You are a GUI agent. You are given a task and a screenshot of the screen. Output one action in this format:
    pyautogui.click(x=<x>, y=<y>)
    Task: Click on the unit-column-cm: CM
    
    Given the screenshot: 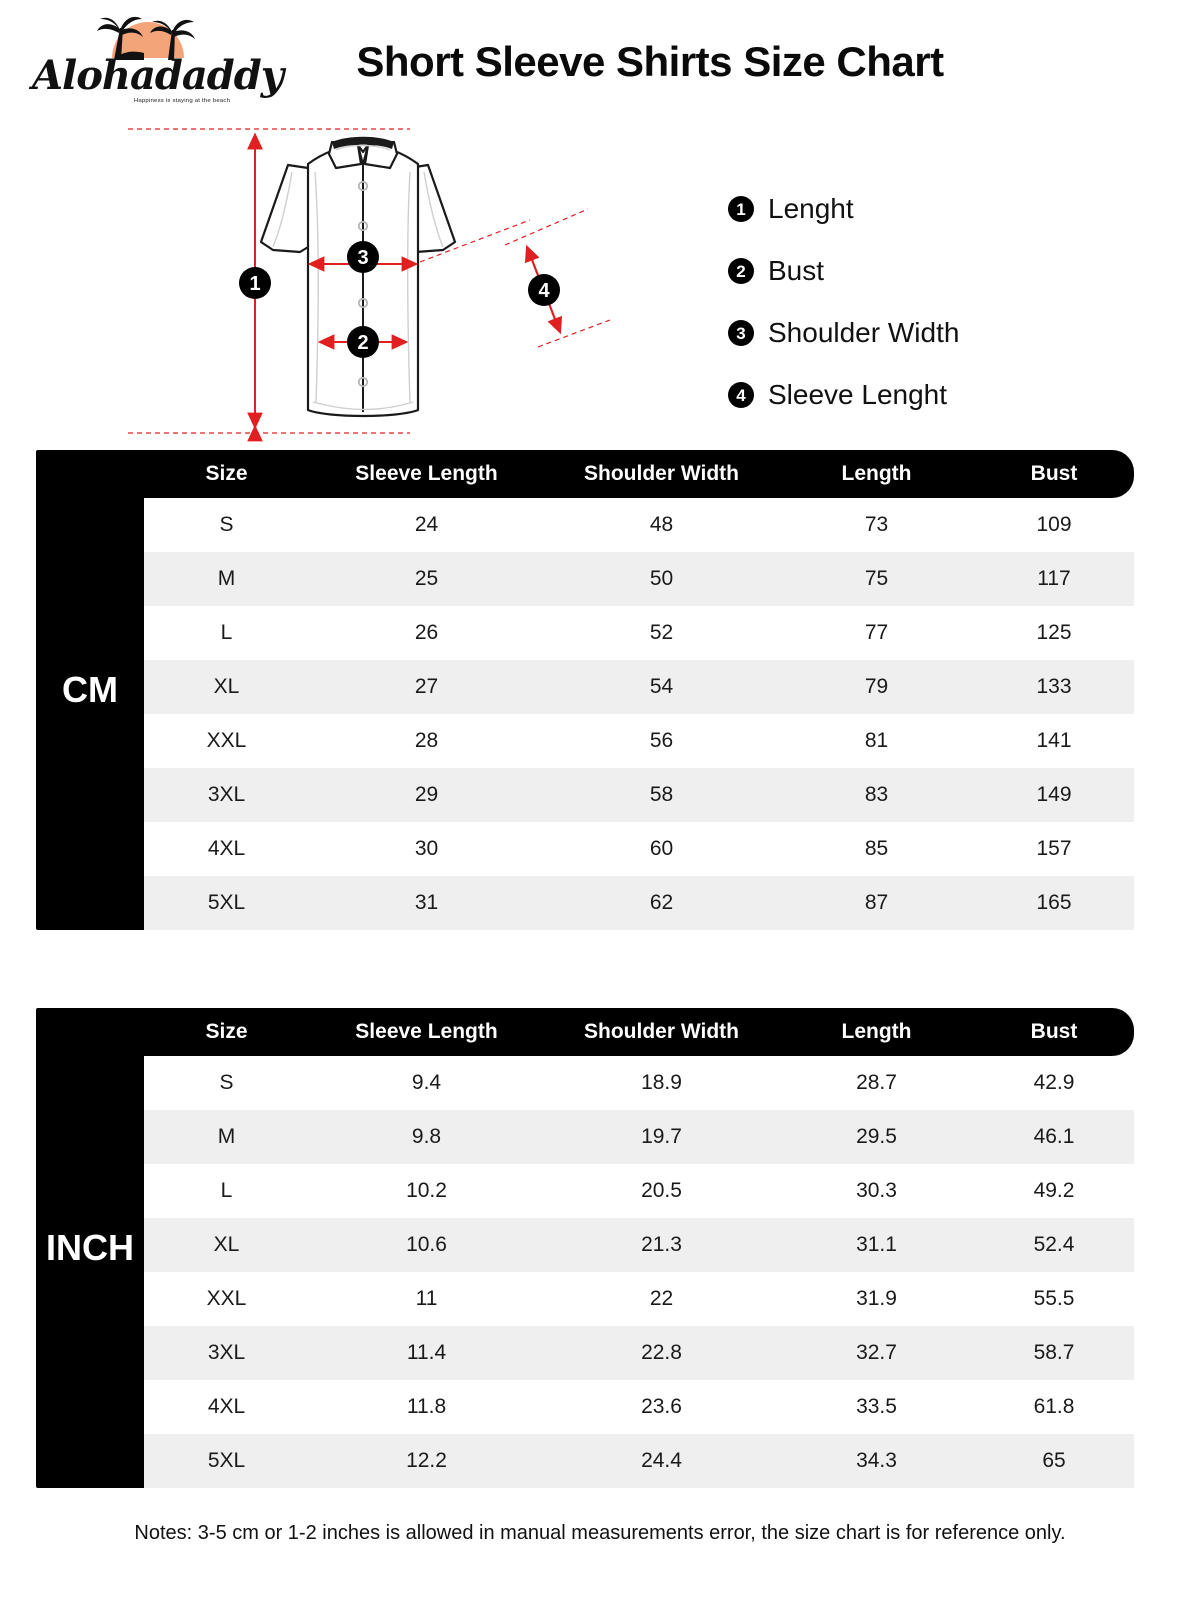 What is the action you would take?
    pyautogui.click(x=90, y=690)
    